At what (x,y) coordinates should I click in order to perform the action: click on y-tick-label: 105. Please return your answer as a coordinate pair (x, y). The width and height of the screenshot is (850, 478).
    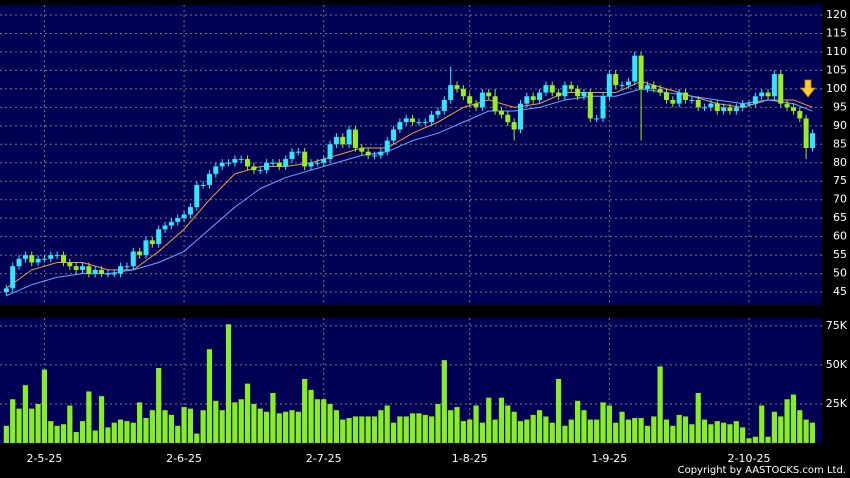
    Looking at the image, I should click on (836, 69).